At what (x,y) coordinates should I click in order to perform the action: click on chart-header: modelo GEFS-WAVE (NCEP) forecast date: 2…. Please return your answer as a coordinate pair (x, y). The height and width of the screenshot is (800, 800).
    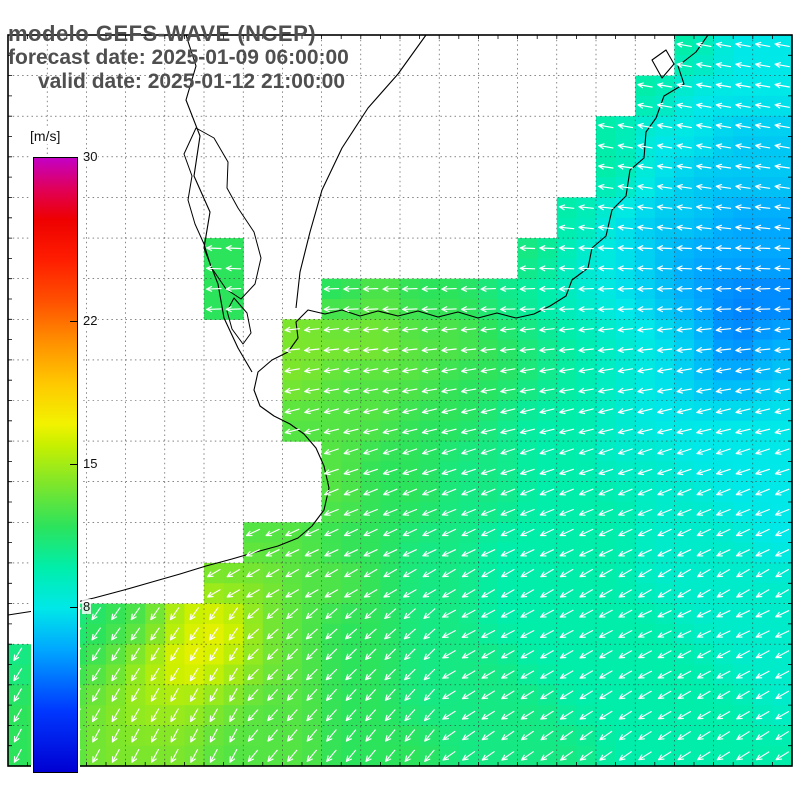
    Looking at the image, I should click on (178, 58).